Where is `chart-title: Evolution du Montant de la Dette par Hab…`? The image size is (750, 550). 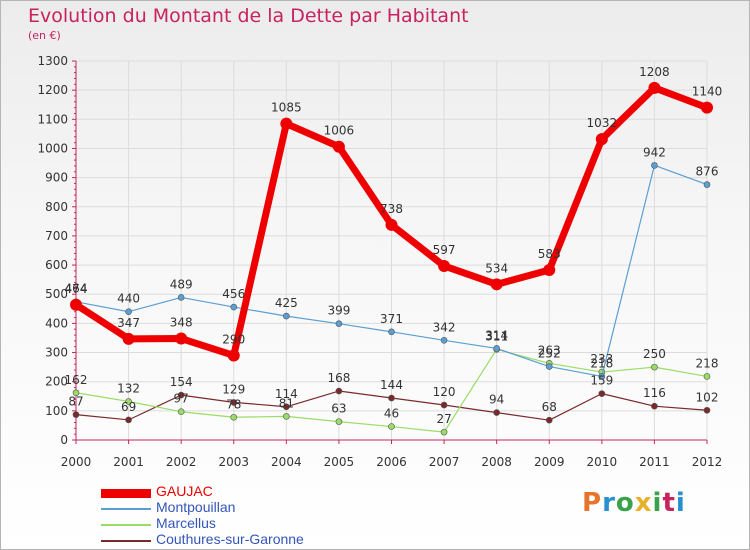 chart-title: Evolution du Montant de la Dette par Hab… is located at coordinates (248, 16).